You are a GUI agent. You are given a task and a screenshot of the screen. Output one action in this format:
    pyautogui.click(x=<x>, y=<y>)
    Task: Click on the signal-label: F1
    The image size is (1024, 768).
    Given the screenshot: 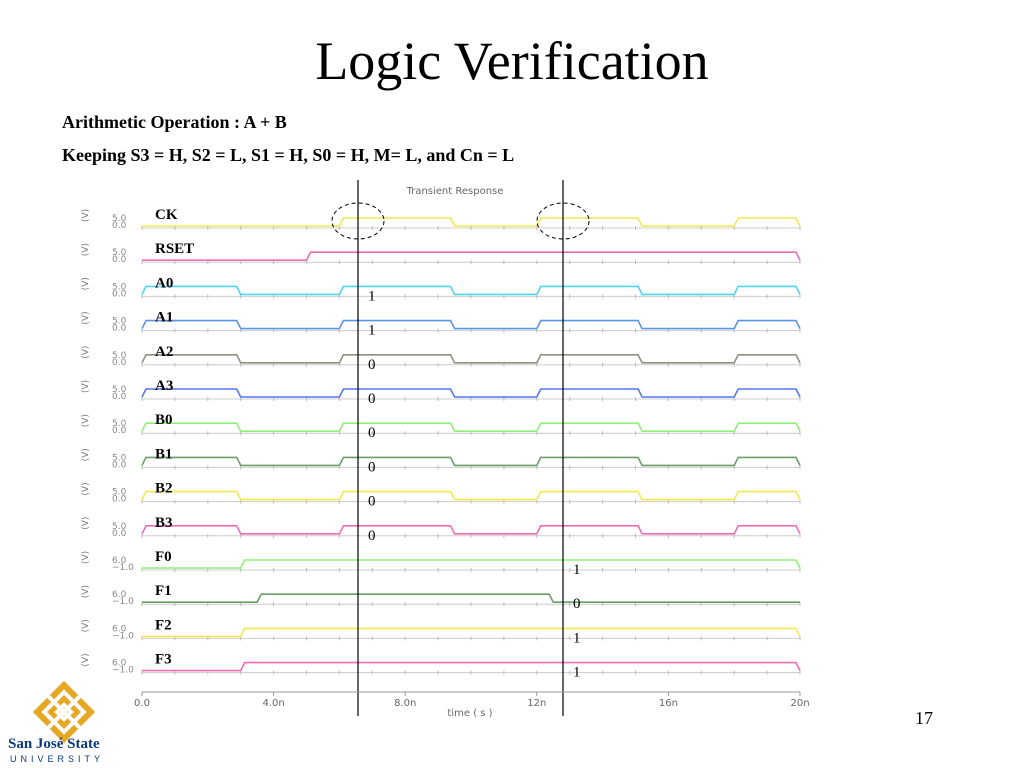 What is the action you would take?
    pyautogui.click(x=163, y=591)
    